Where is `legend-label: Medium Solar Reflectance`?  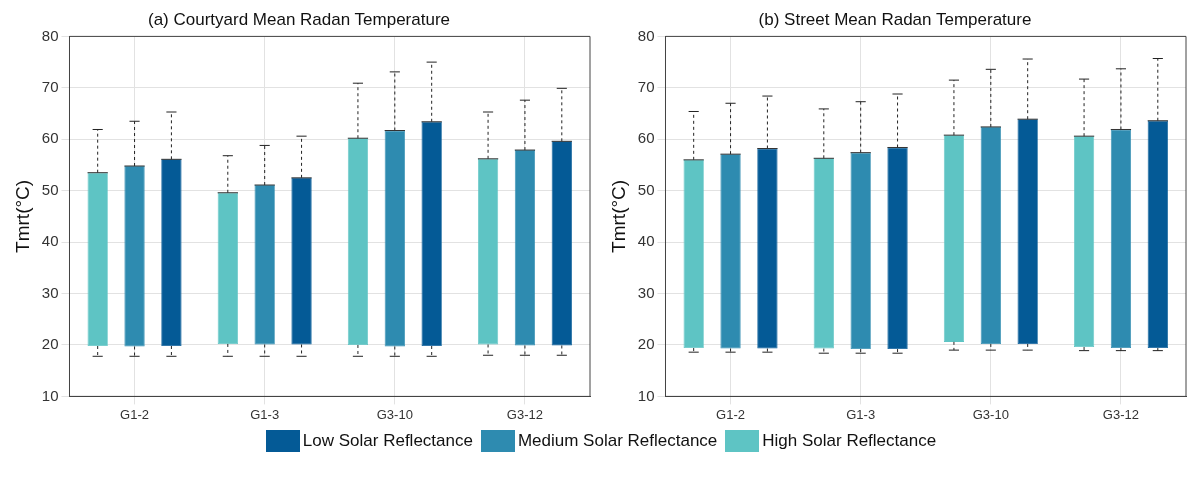 legend-label: Medium Solar Reflectance is located at coordinates (617, 441).